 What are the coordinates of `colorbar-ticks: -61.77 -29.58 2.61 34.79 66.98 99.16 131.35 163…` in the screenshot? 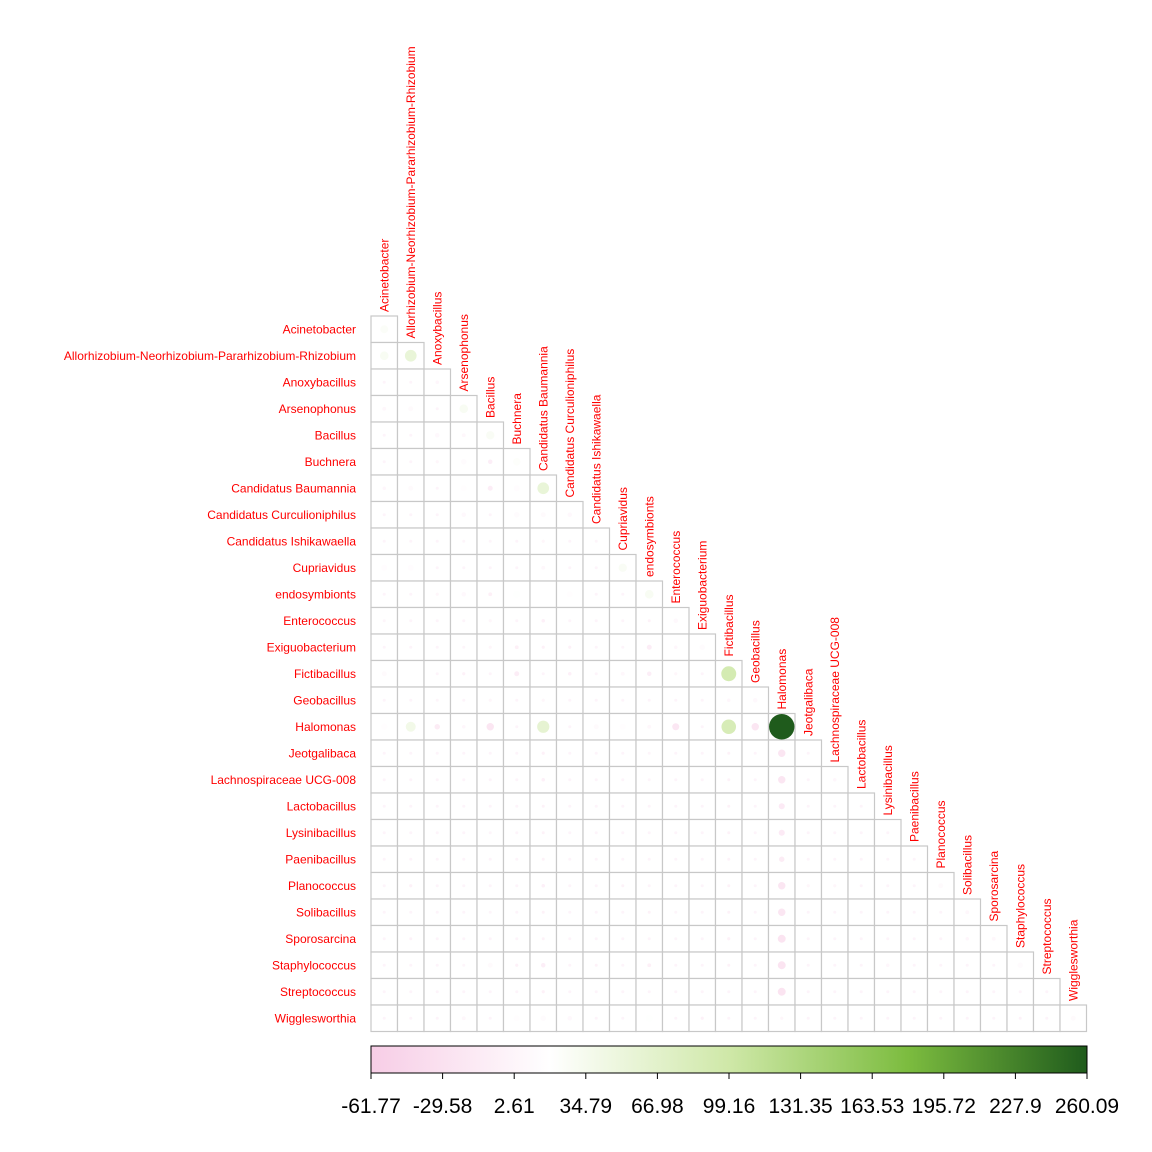 It's located at (730, 1095).